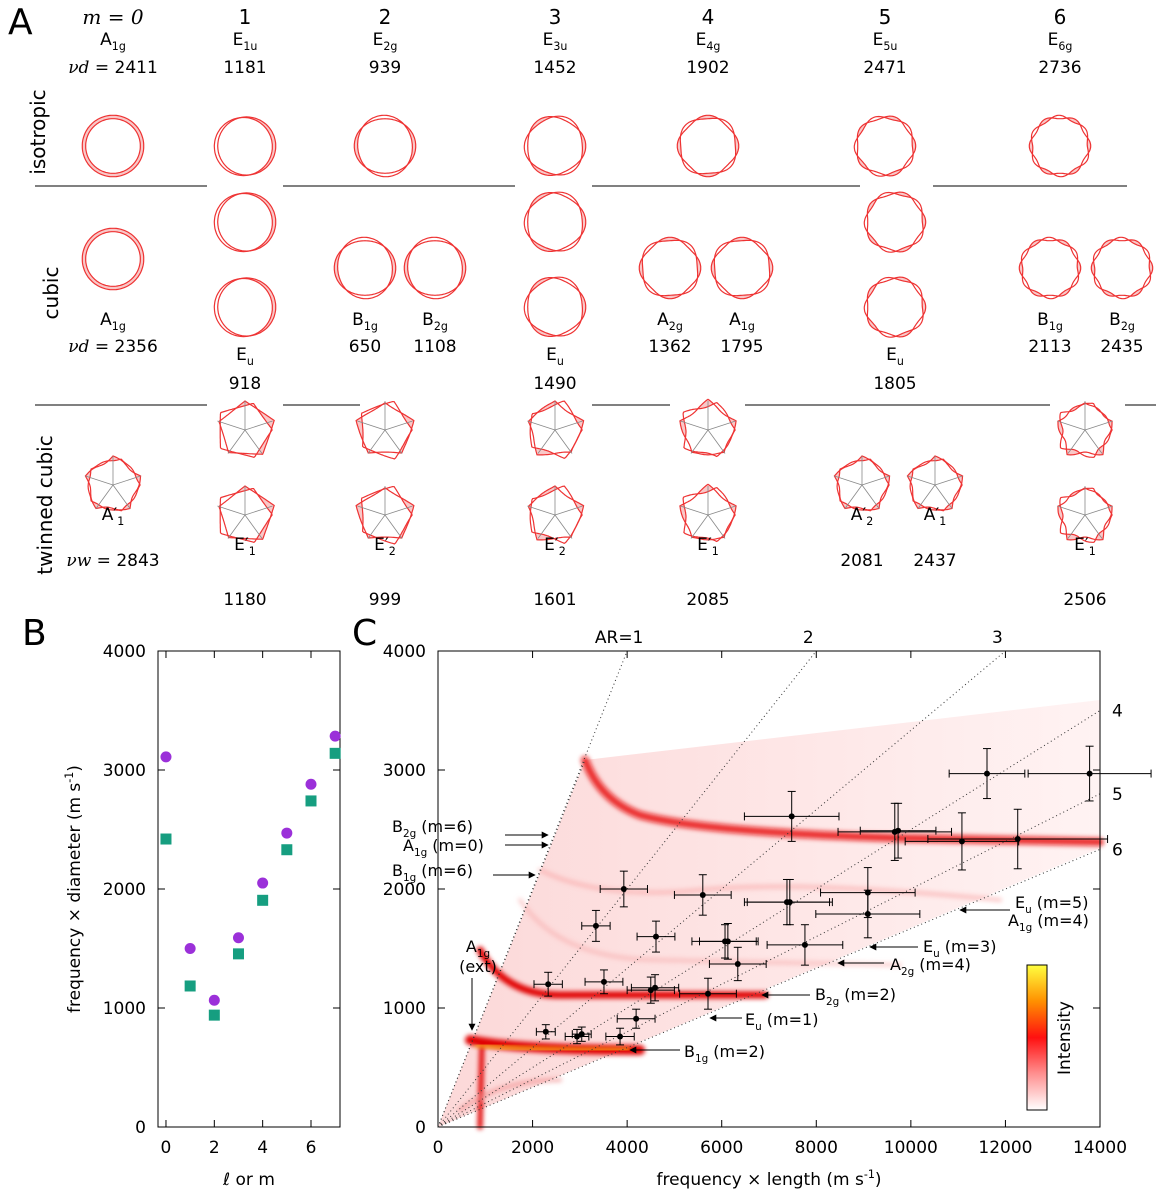 The image size is (1156, 1195). I want to click on annotation: B1g (m=6), so click(432, 872).